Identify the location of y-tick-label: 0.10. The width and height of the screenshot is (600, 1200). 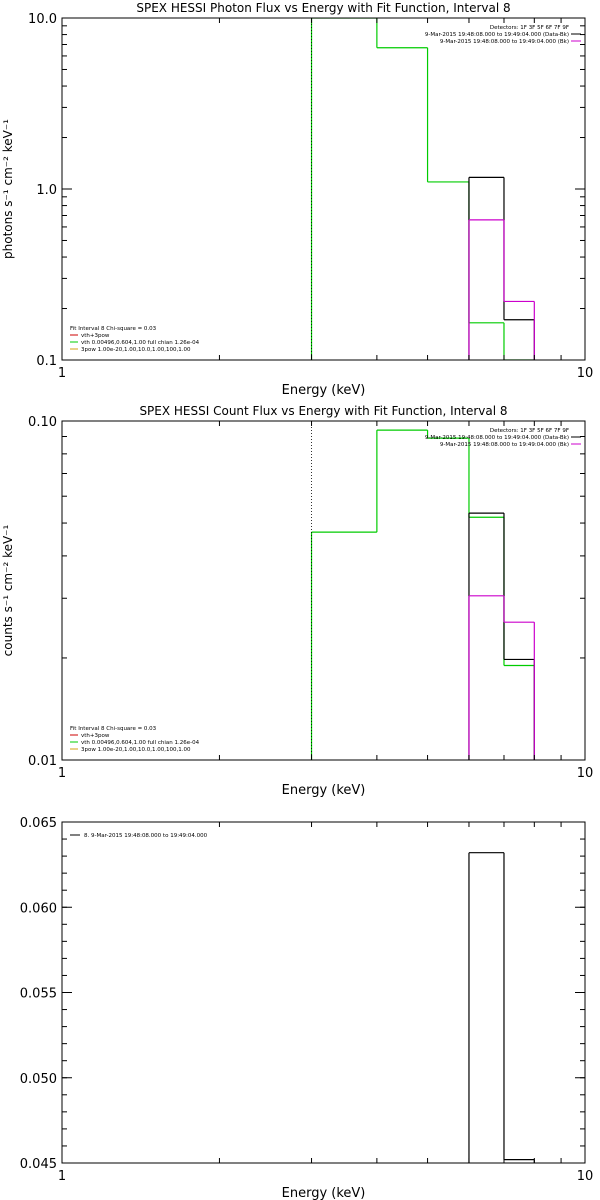
(42, 422).